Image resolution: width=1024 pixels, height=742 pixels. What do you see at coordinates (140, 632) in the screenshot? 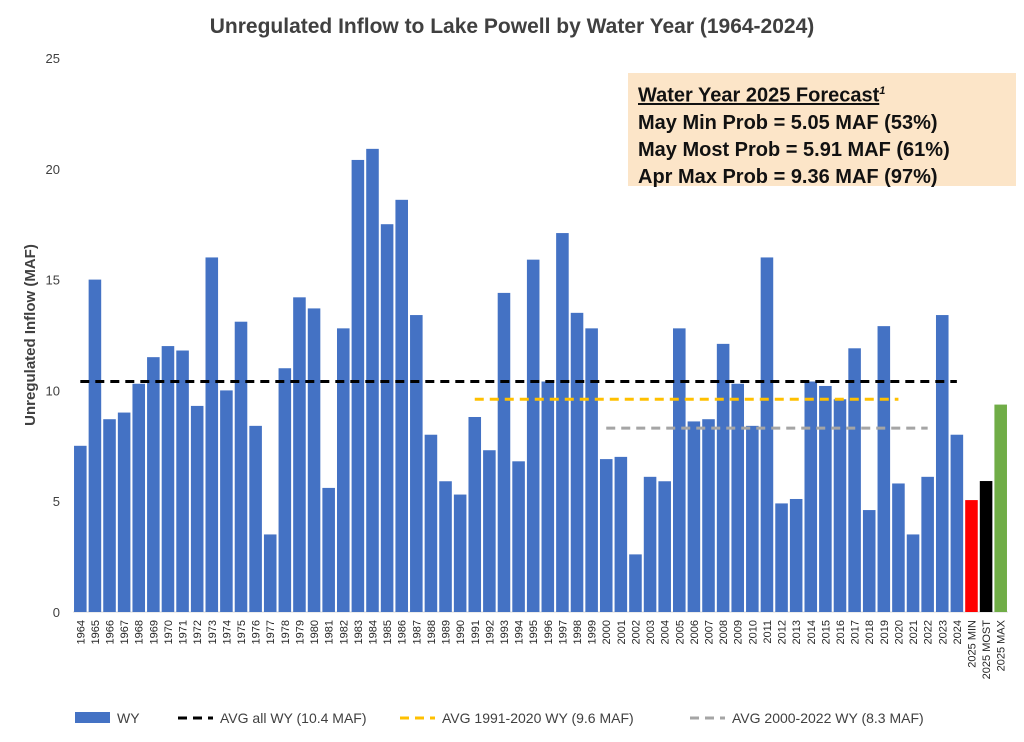
I see `x-tick-label: 1968` at bounding box center [140, 632].